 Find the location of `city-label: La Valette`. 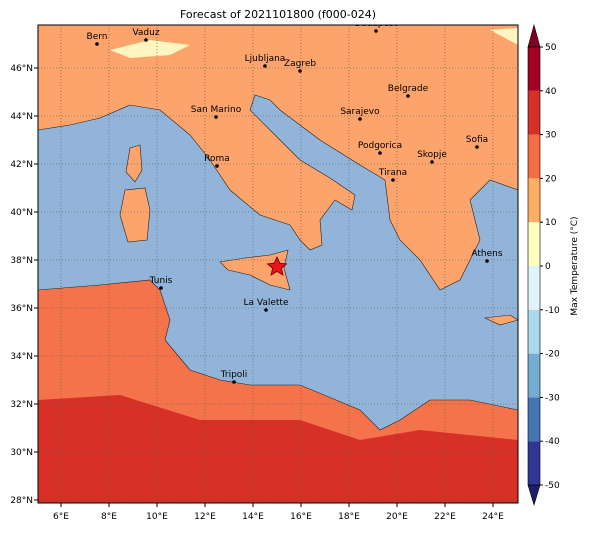

city-label: La Valette is located at coordinates (266, 303).